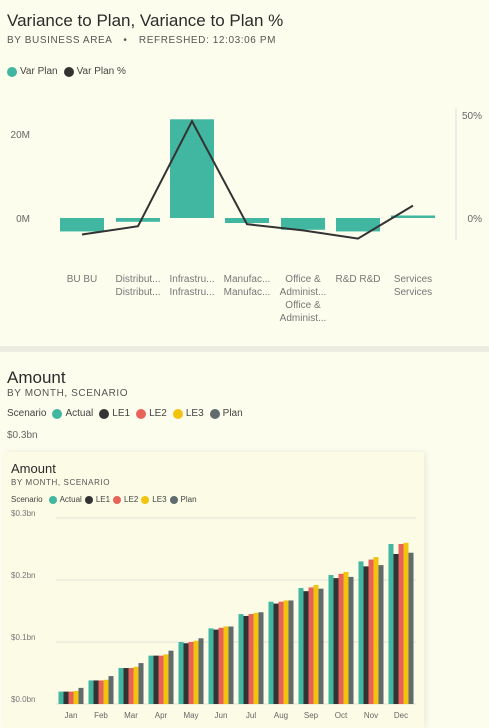 Image resolution: width=489 pixels, height=728 pixels. What do you see at coordinates (371, 715) in the screenshot?
I see `x-tick-label: Nov` at bounding box center [371, 715].